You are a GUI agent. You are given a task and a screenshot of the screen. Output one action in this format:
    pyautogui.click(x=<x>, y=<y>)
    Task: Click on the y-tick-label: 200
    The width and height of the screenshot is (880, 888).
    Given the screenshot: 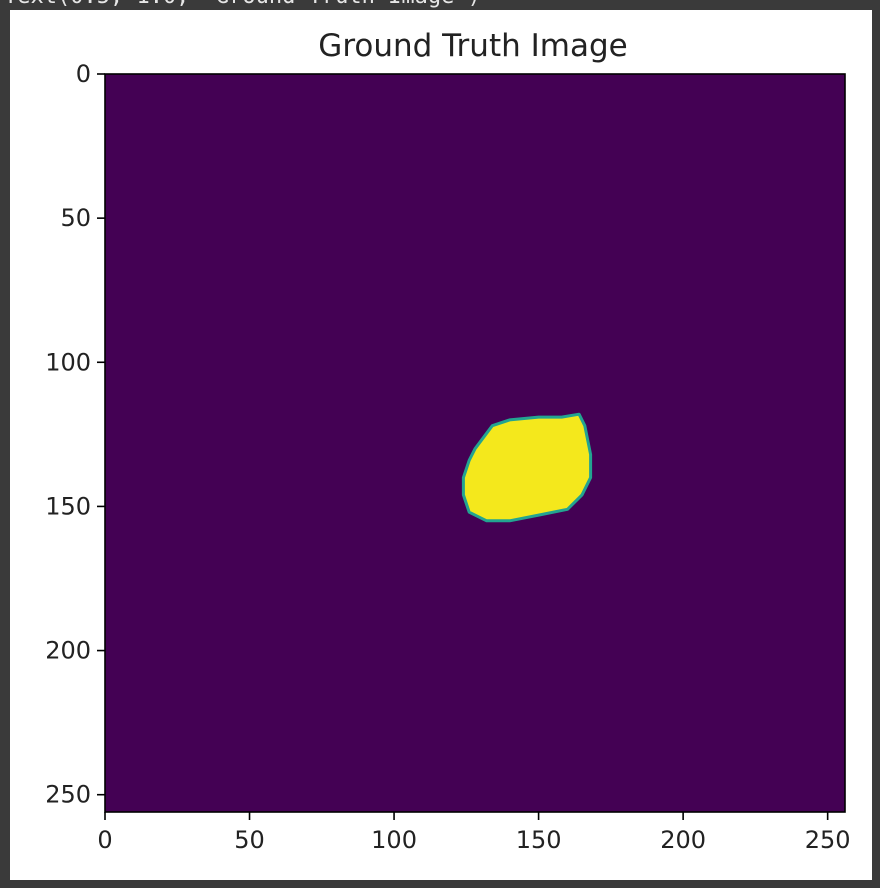 What is the action you would take?
    pyautogui.click(x=68, y=651)
    